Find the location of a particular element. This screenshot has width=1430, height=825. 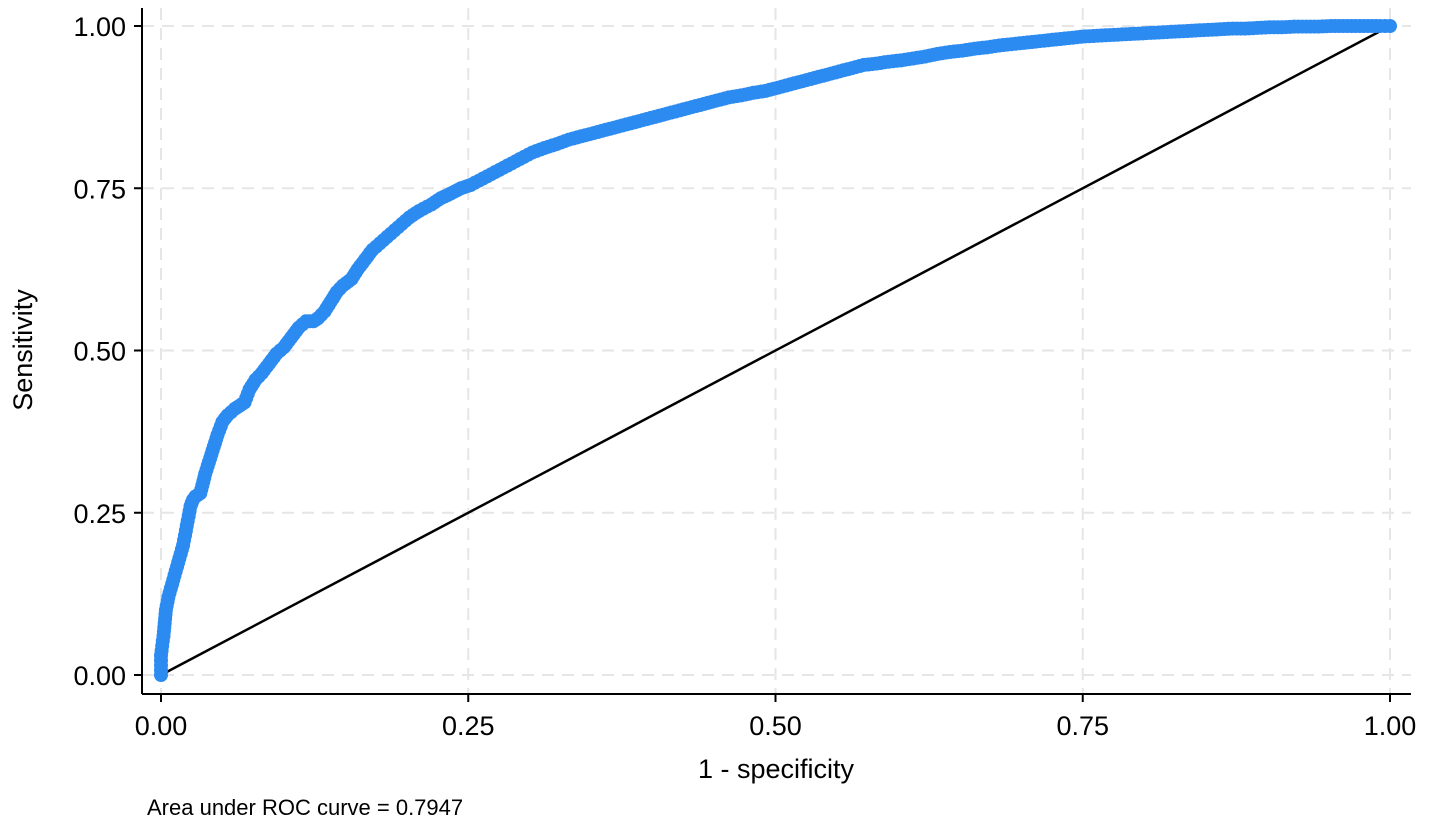

y-axis-ticks: 0.00 0.25 0.50 0.75 1.00 is located at coordinates (107, 351).